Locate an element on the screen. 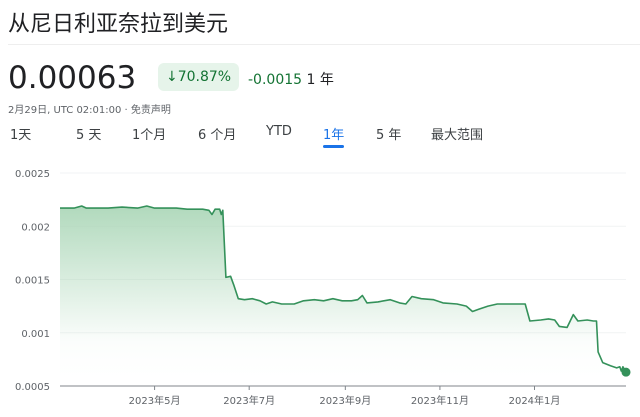 This screenshot has width=640, height=417. change-value: -0.0015 is located at coordinates (275, 80).